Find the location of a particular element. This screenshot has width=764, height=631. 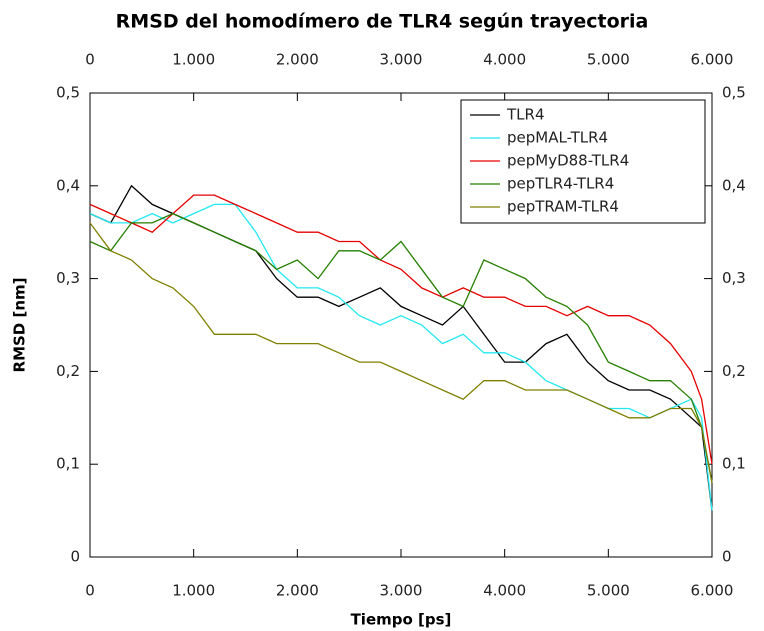

x-axis-label: Tiempo [ps] is located at coordinates (401, 620).